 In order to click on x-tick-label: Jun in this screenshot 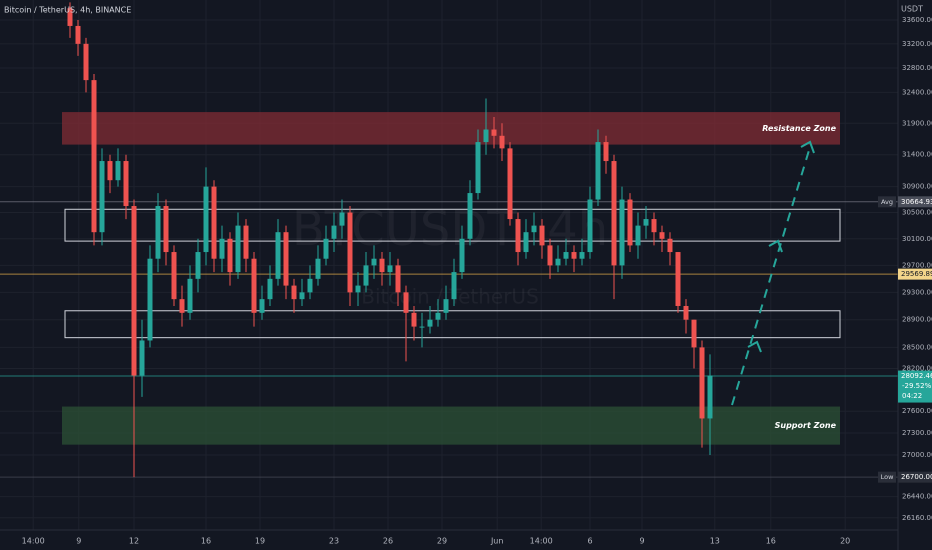, I will do `click(497, 541)`.